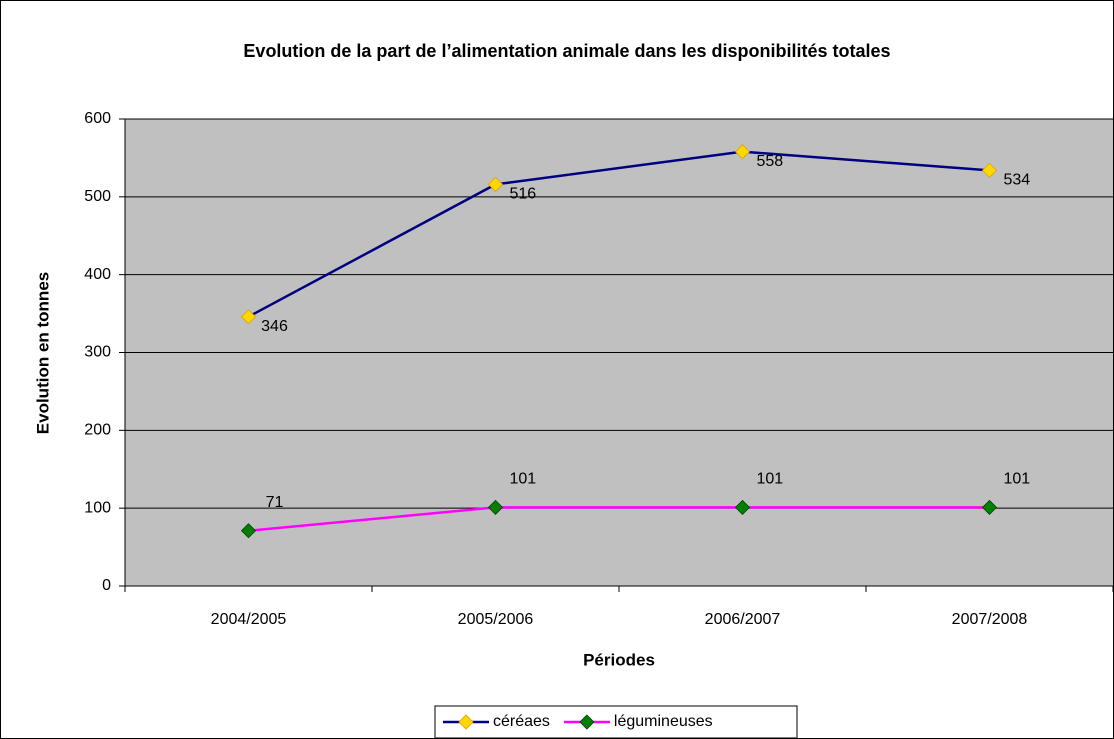 The width and height of the screenshot is (1114, 739). I want to click on y-tick-label: 100, so click(97, 507).